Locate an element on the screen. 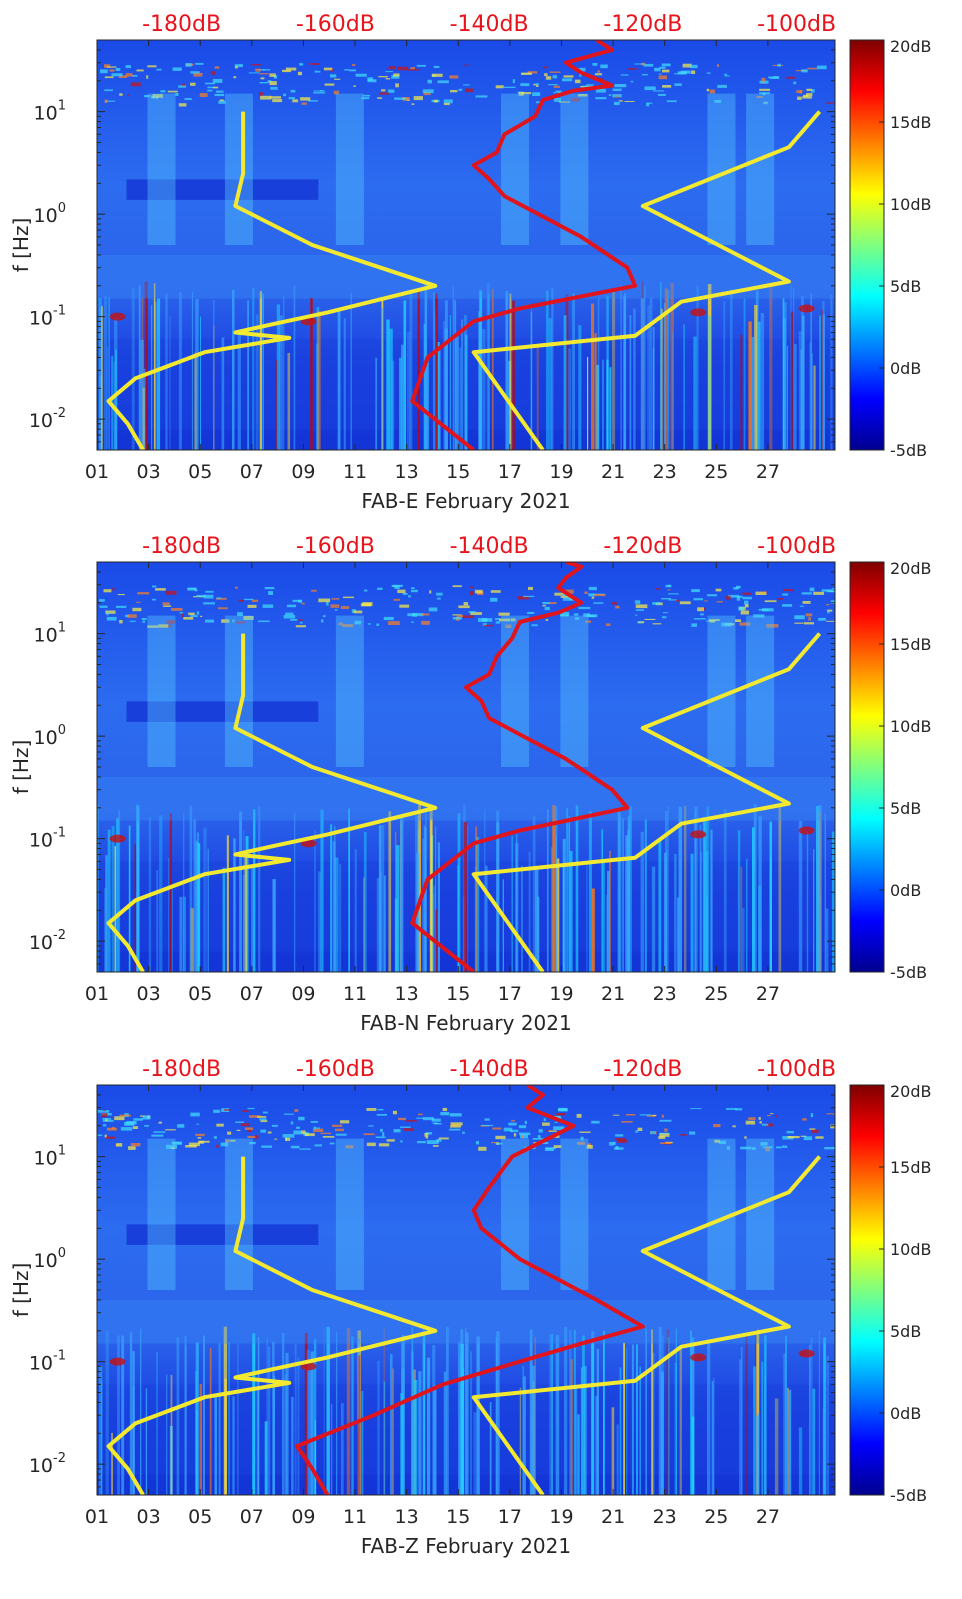 This screenshot has width=962, height=1599. x-axis-label: FAB-E February 2021 is located at coordinates (465, 501).